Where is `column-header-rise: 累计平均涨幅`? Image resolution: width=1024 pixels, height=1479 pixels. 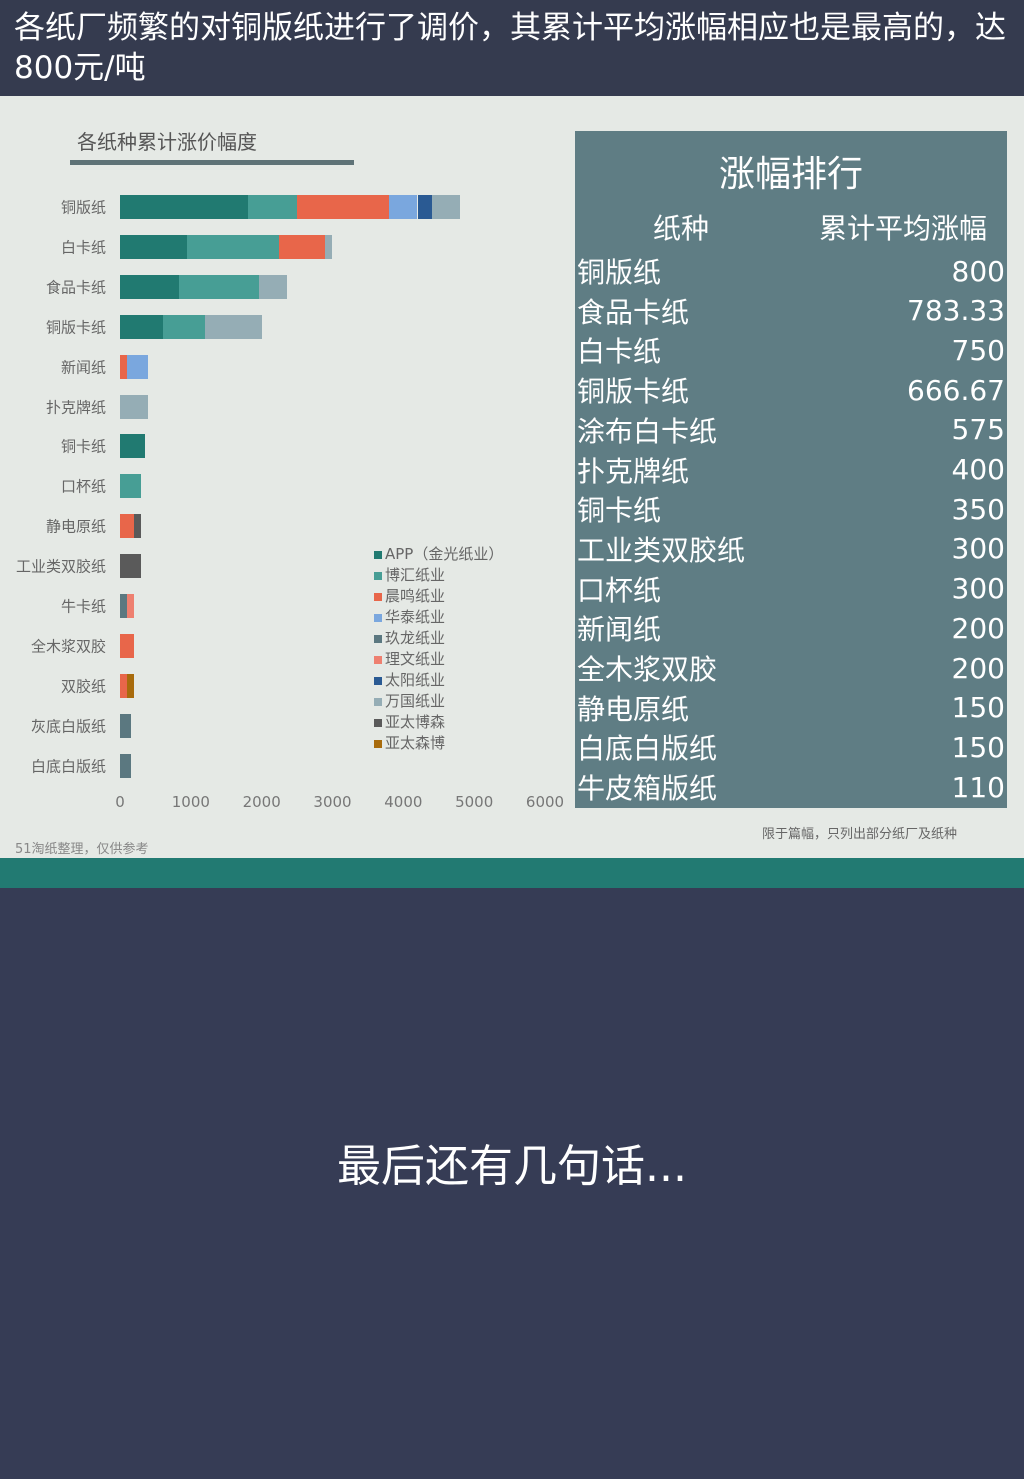
column-header-rise: 累计平均涨幅 is located at coordinates (902, 228).